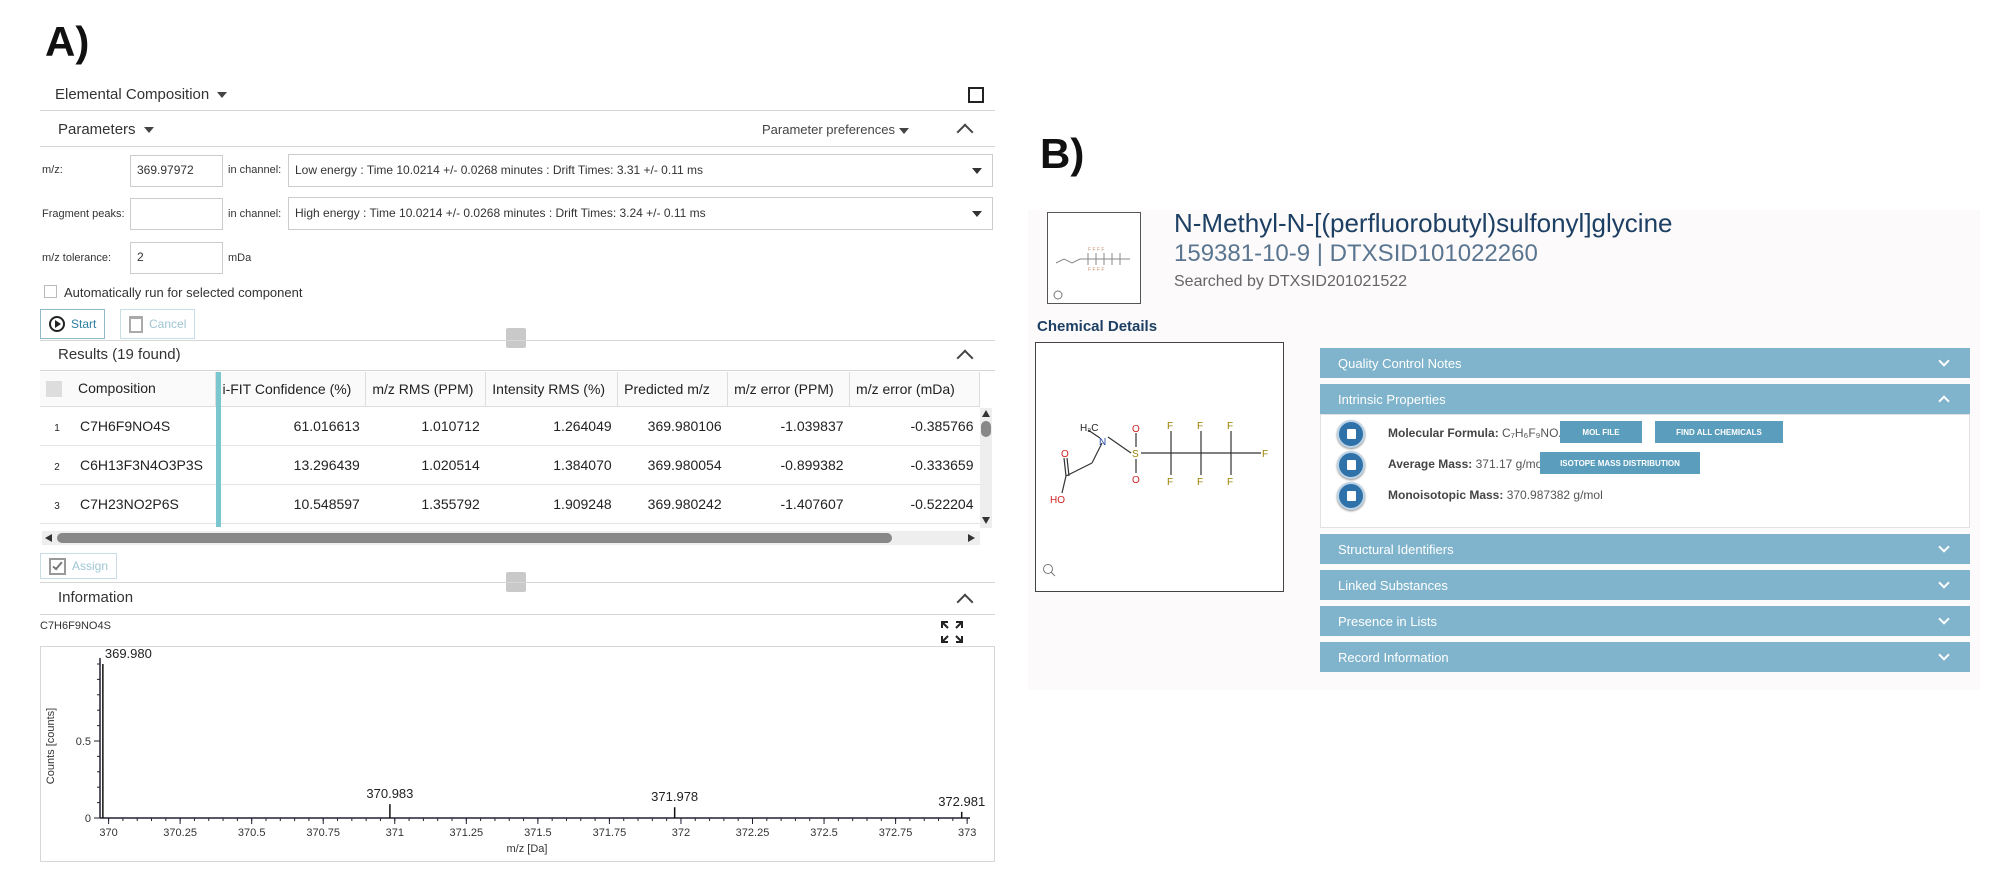 This screenshot has width=2000, height=891. Describe the element at coordinates (551, 504) in the screenshot. I see `row-intensity-rms: 1.909248` at that location.